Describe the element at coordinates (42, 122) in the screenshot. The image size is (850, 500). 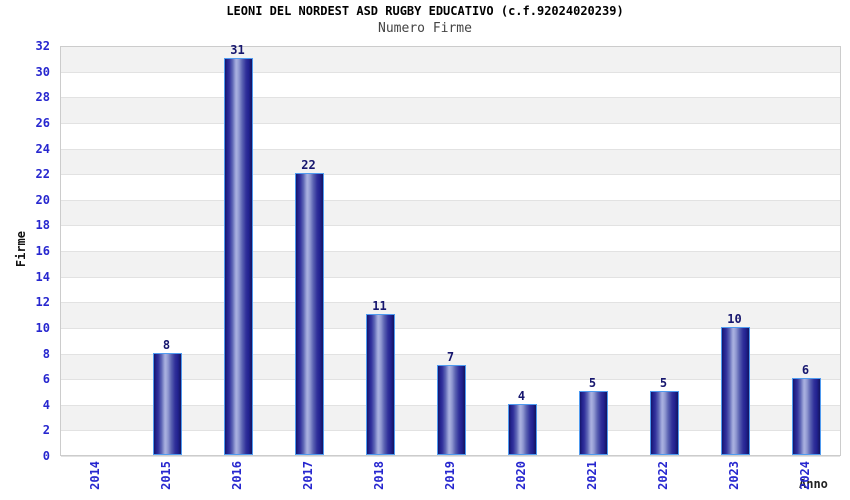
I see `y-axis-tick-label: 26` at that location.